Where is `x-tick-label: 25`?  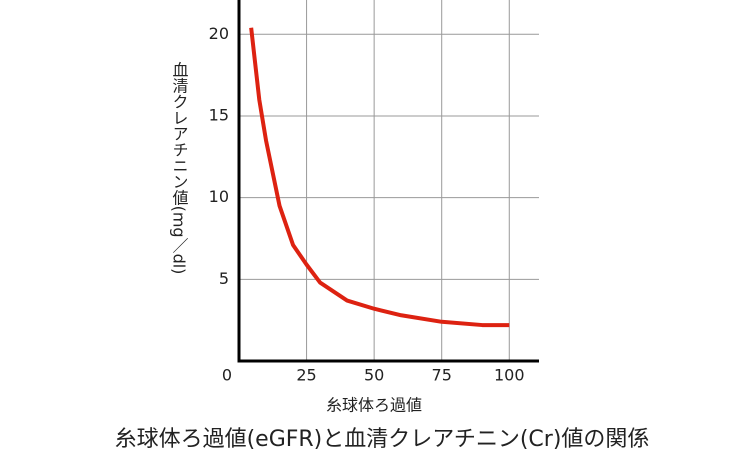
x-tick-label: 25 is located at coordinates (306, 375).